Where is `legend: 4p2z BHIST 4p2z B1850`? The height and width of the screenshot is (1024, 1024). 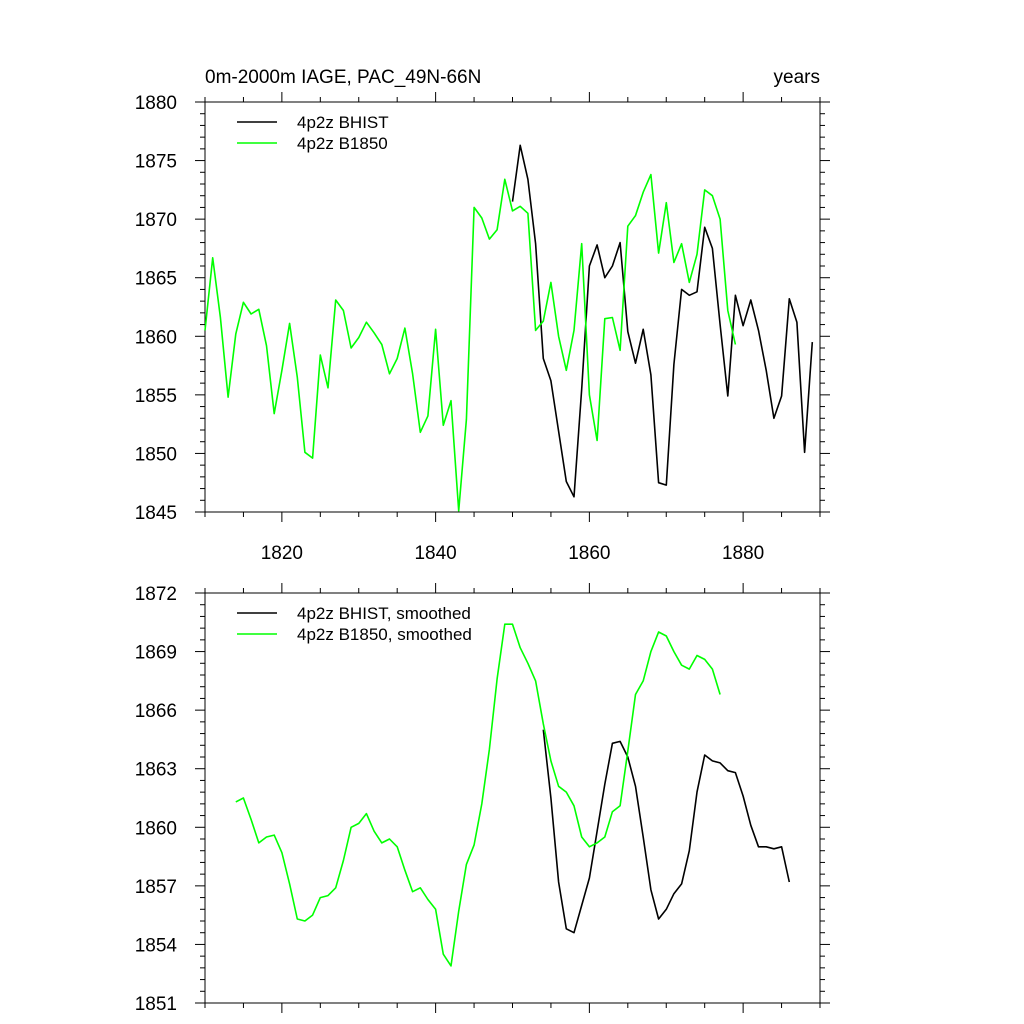 legend: 4p2z BHIST 4p2z B1850 is located at coordinates (313, 133).